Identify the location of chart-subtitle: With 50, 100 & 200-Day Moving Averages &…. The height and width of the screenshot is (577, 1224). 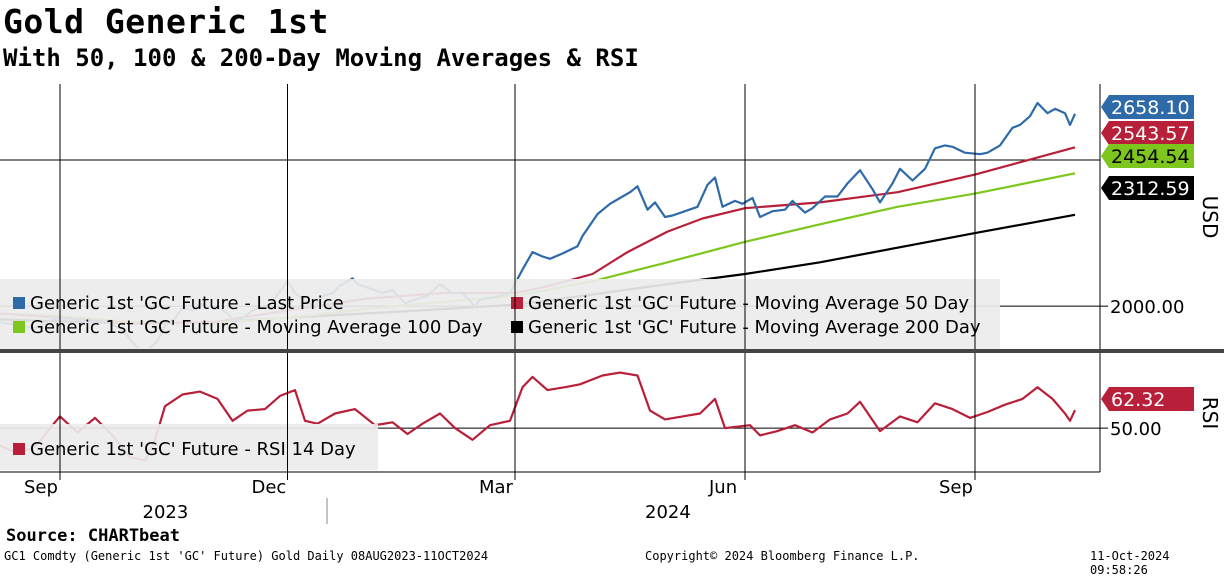
(321, 58).